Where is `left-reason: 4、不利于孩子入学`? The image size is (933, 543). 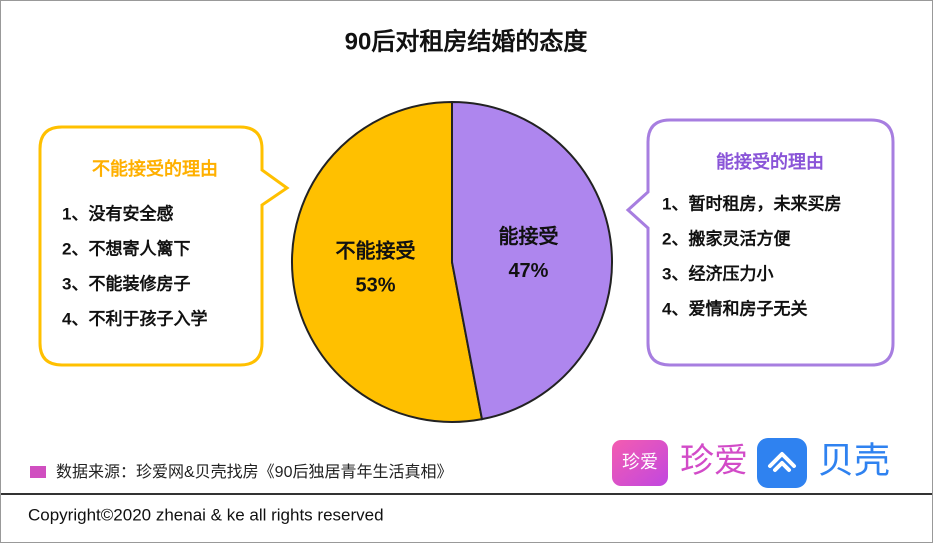 left-reason: 4、不利于孩子入学 is located at coordinates (134, 318).